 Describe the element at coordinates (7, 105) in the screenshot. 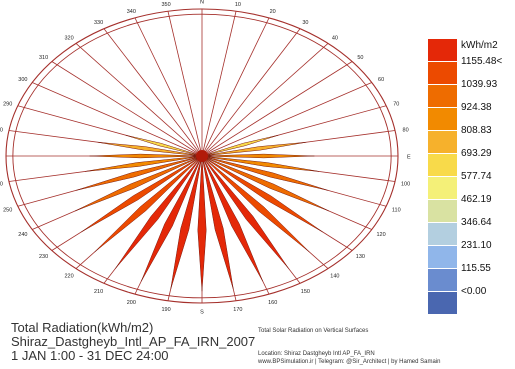

I see `label-angle-290: 290` at that location.